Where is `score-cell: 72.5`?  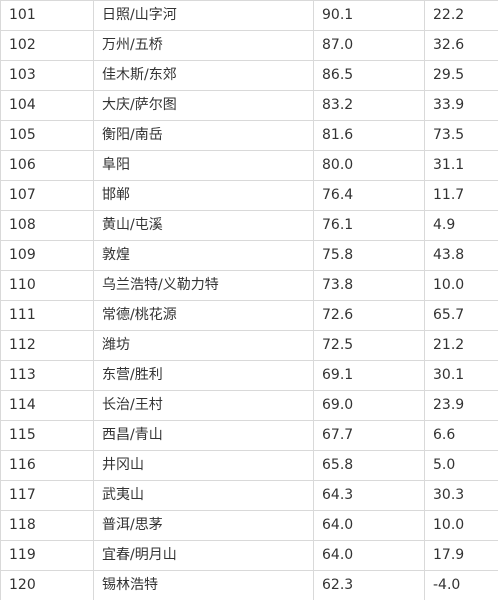
score-cell: 72.5 is located at coordinates (369, 346).